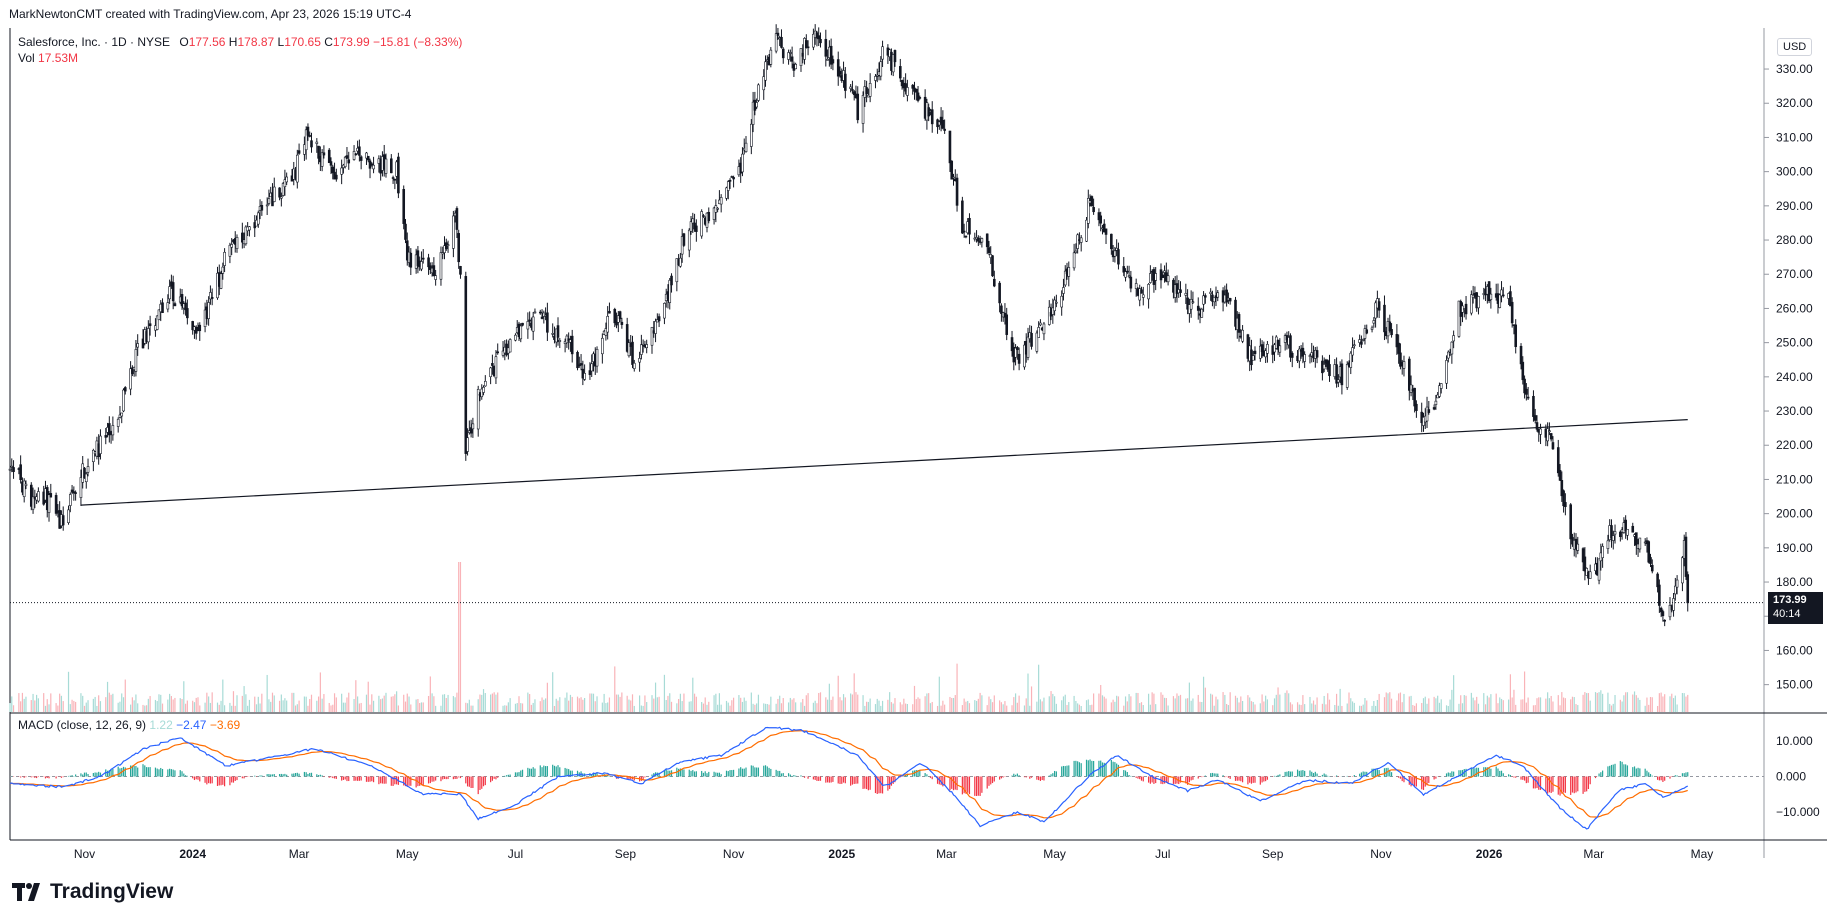 This screenshot has width=1827, height=920. Describe the element at coordinates (1794, 103) in the screenshot. I see `price-tick-label: 320.00` at that location.